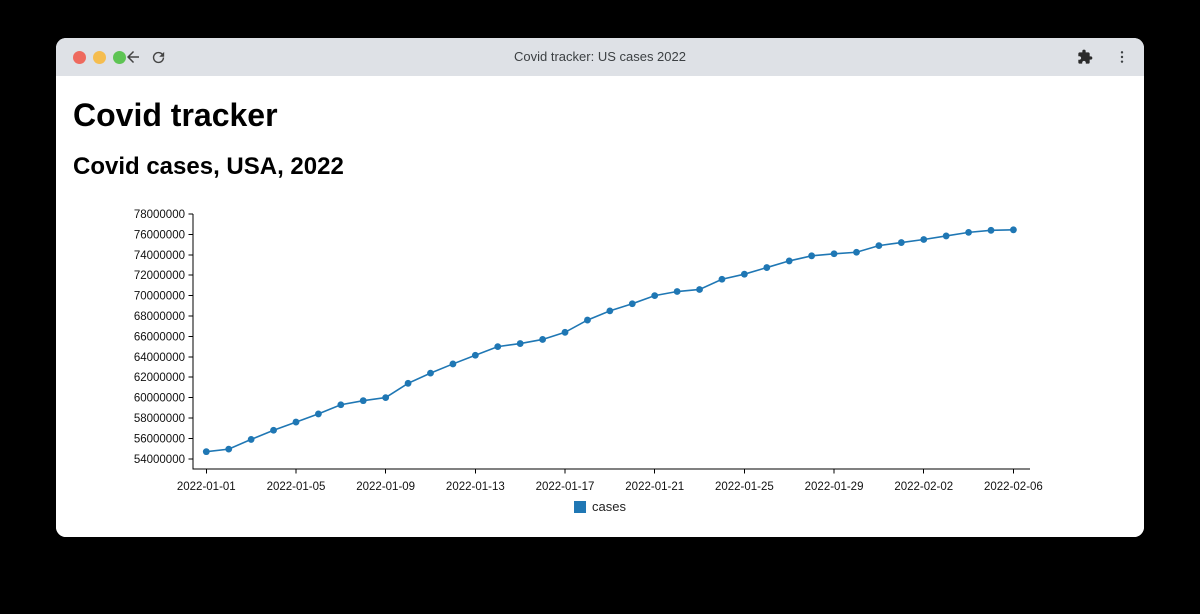  I want to click on page-title: Covid tracker, so click(175, 115).